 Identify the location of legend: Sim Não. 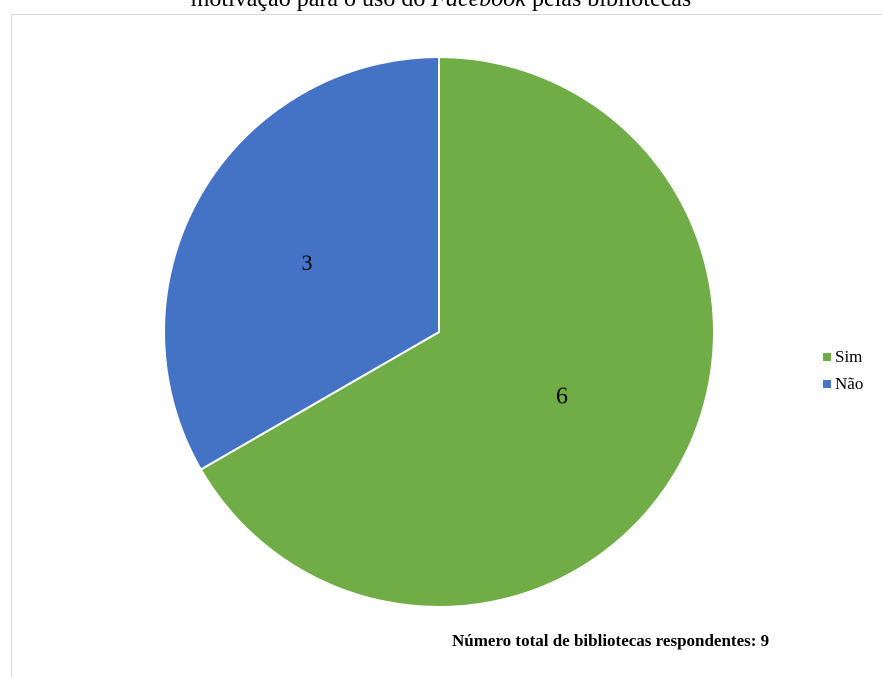
(843, 370).